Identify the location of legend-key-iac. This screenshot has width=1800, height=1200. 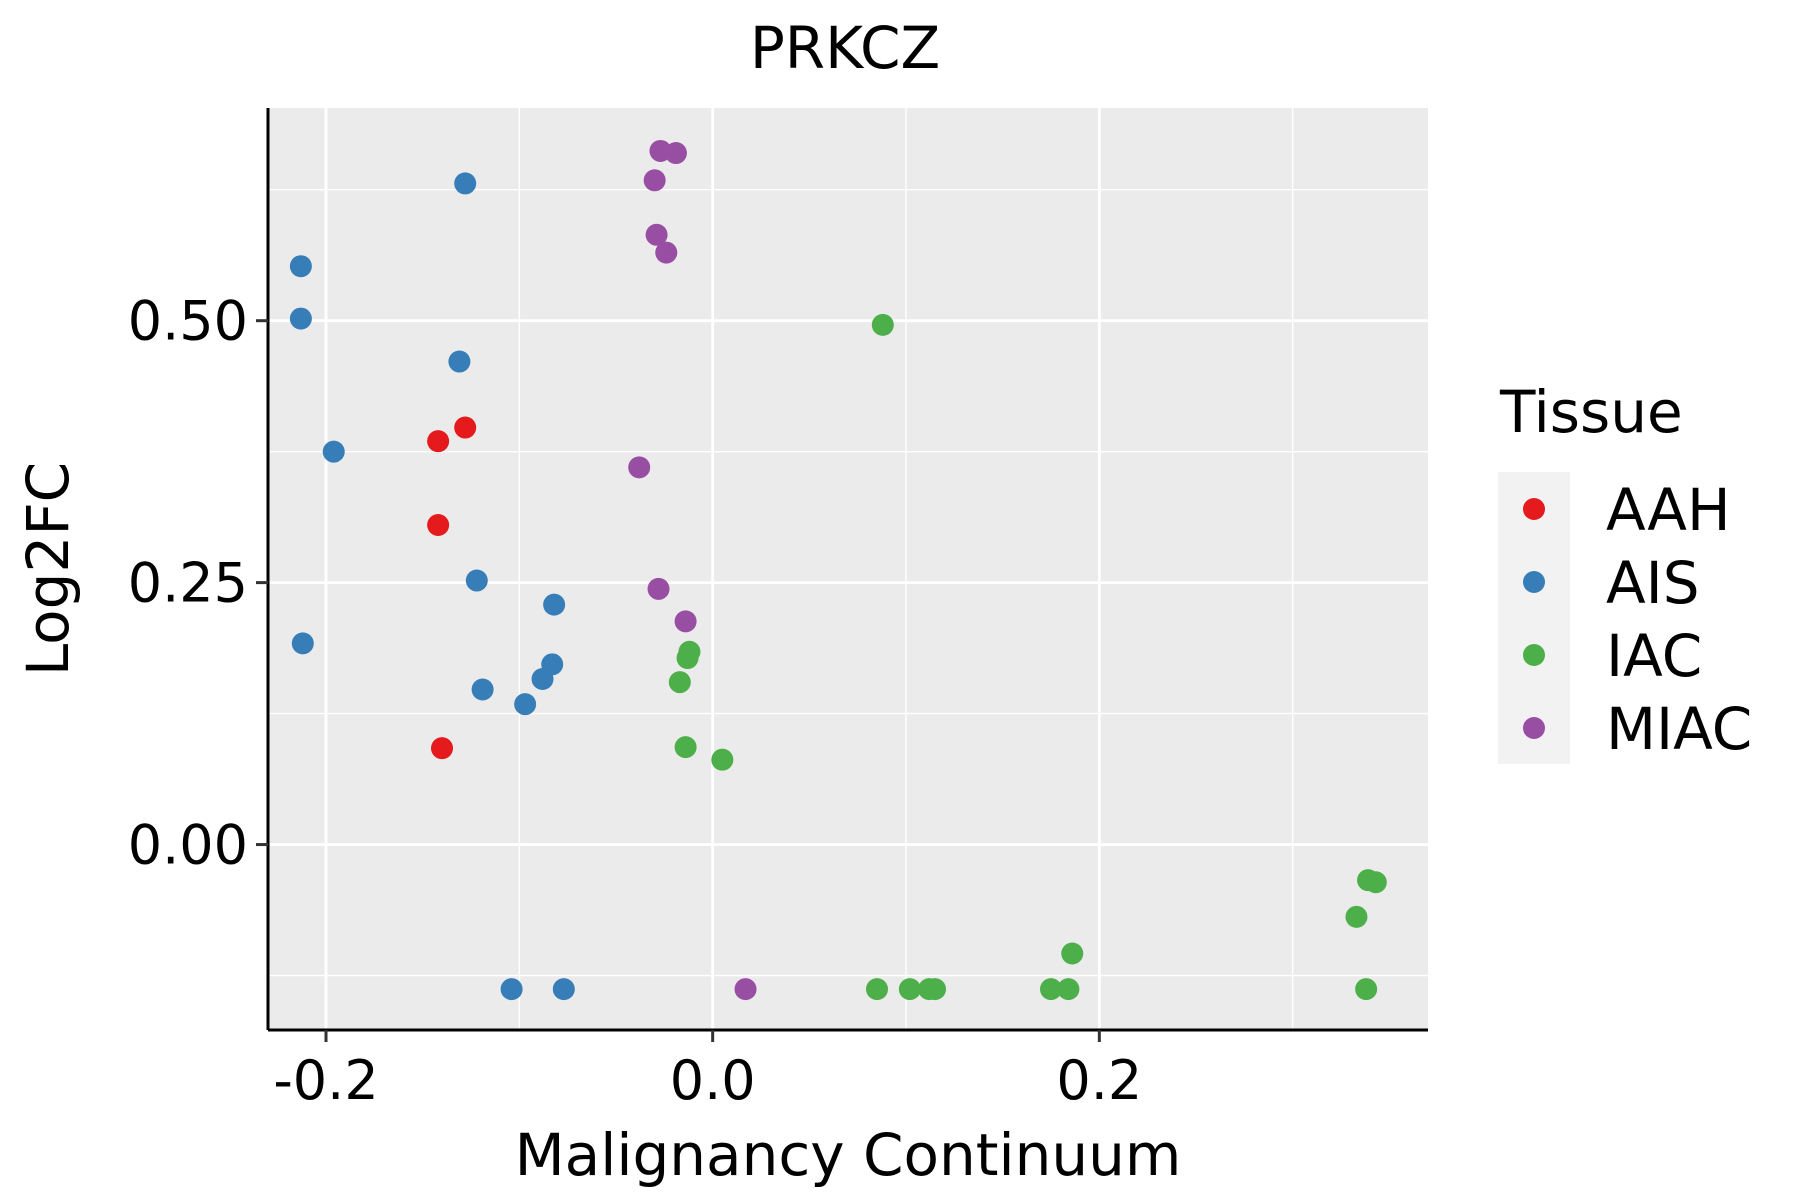
(1534, 655).